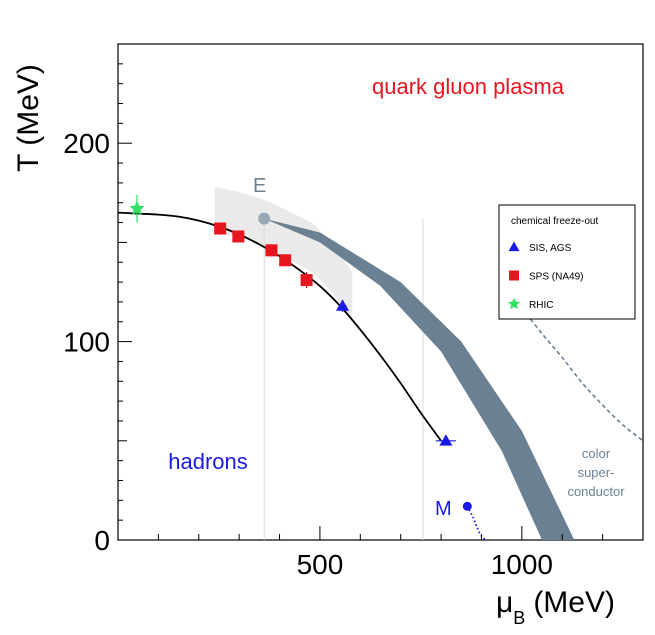  I want to click on nuclear-matter-marker, so click(467, 506).